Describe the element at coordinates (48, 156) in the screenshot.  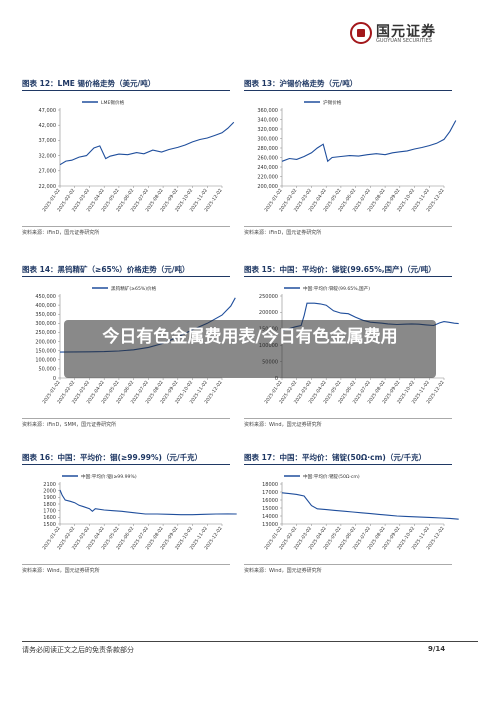
I see `y-tick-label: 32,000` at that location.